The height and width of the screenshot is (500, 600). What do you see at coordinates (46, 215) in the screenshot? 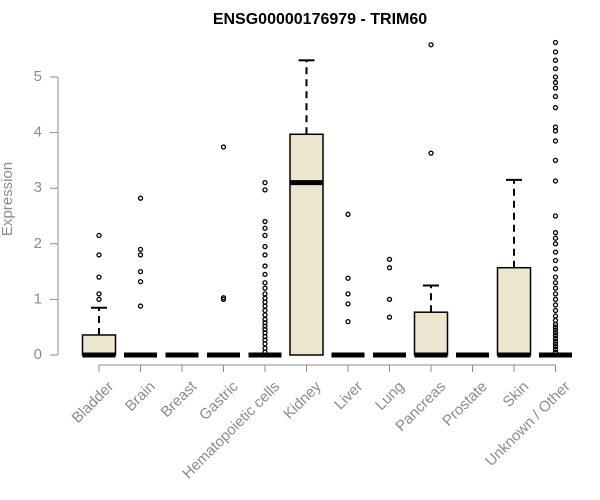
I see `y-axis: 0 1 2 3 4 5` at bounding box center [46, 215].